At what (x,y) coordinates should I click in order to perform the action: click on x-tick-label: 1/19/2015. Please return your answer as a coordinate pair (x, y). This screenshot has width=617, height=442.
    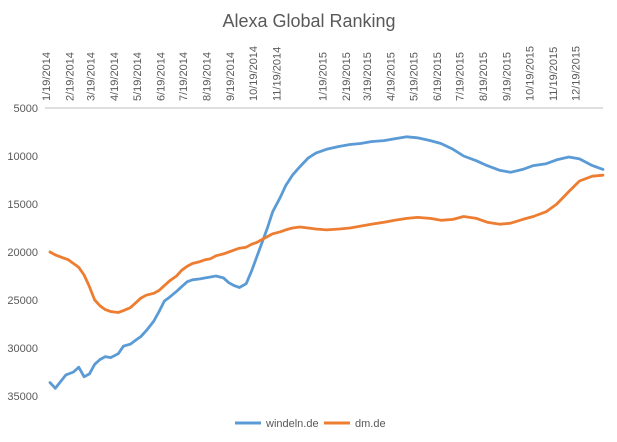
    Looking at the image, I should click on (324, 76).